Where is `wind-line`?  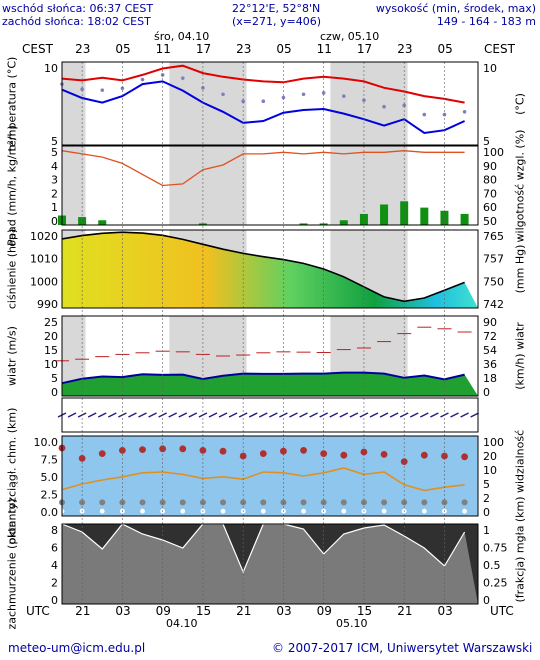
wind-line is located at coordinates (263, 378).